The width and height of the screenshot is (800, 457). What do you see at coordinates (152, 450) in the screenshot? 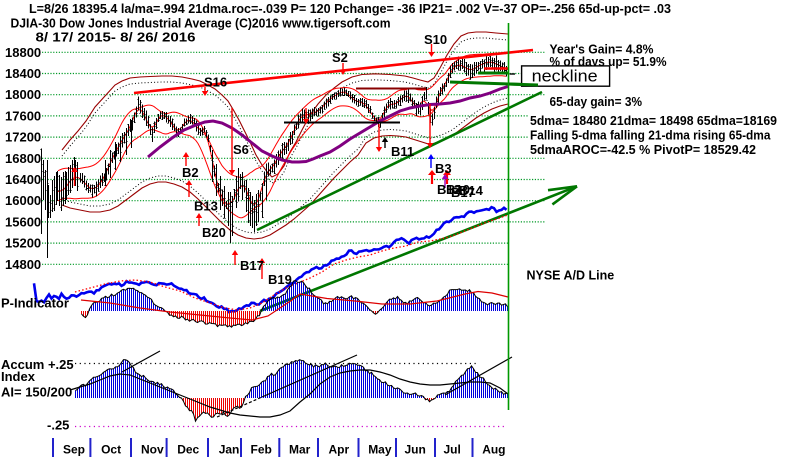
I see `svg-text: Nov` at bounding box center [152, 450].